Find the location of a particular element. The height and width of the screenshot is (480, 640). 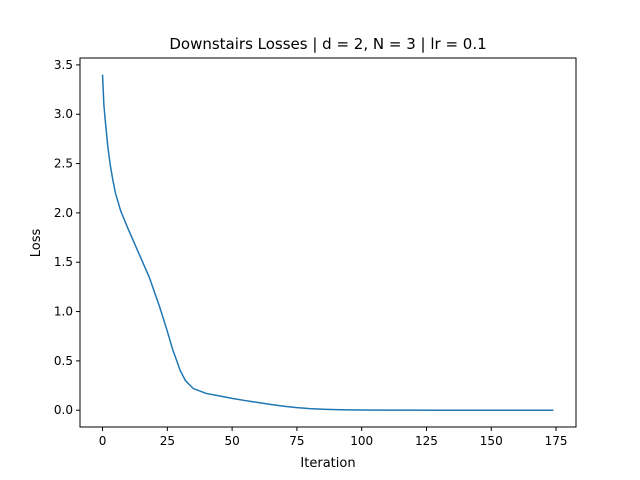

y-tick-label: 1.0 is located at coordinates (63, 312).